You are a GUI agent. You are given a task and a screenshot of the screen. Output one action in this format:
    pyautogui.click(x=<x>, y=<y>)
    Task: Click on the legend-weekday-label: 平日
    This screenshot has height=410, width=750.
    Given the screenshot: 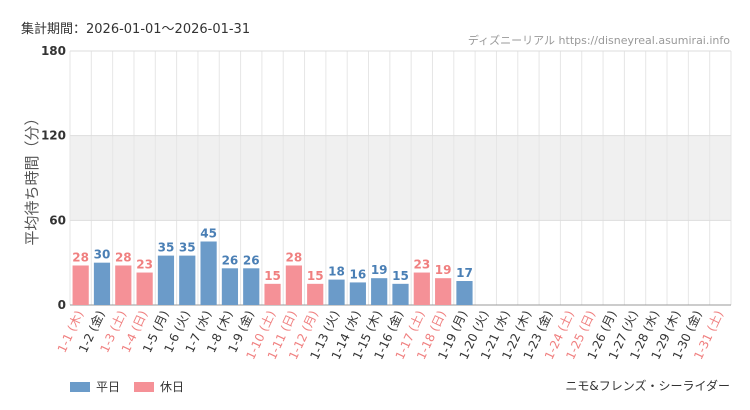 What is the action you would take?
    pyautogui.click(x=108, y=387)
    